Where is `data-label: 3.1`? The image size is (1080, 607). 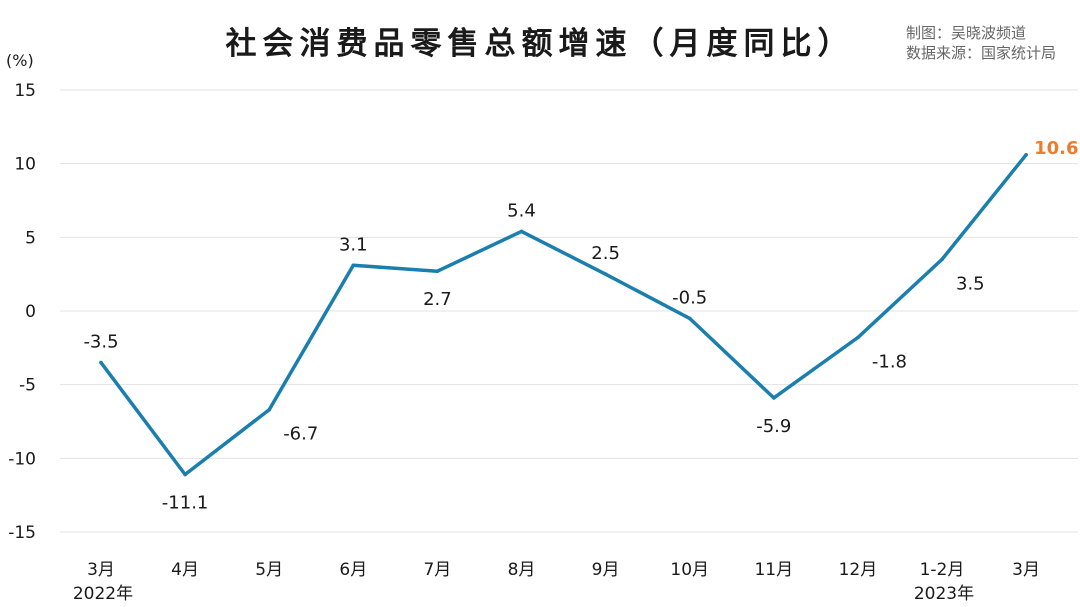 data-label: 3.1 is located at coordinates (353, 244).